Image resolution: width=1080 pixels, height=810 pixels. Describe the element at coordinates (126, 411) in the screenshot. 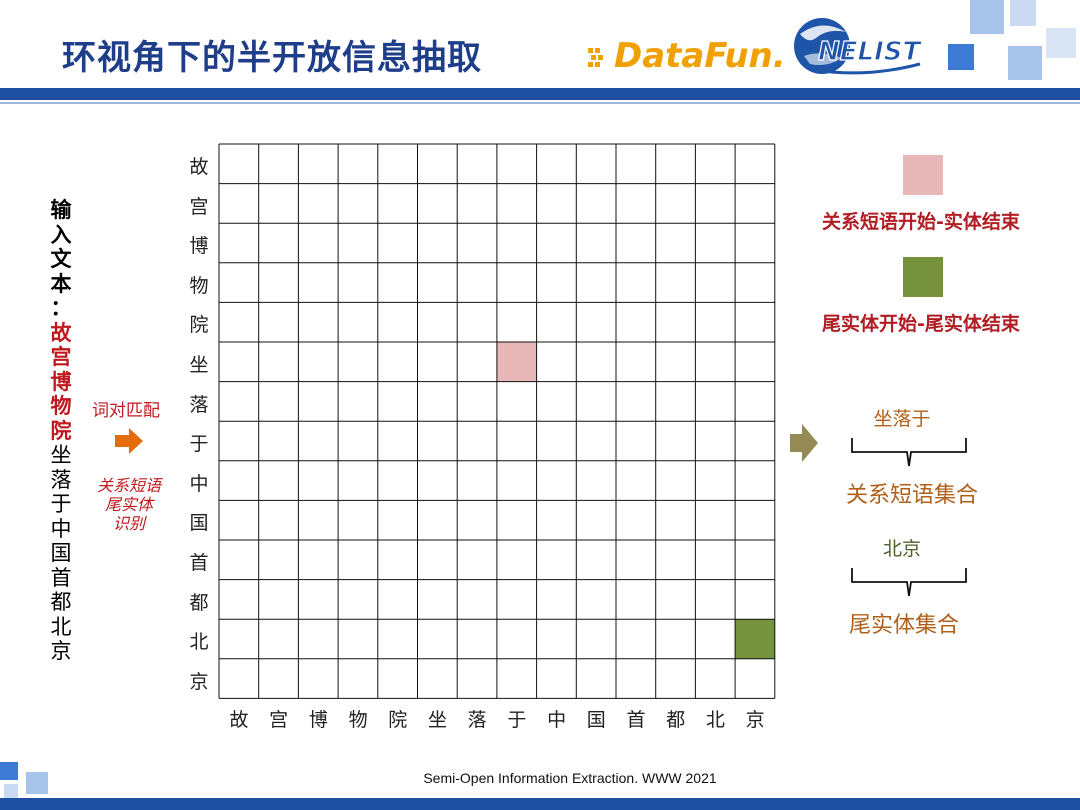

I see `word-pair-match-label: 词对匹配` at that location.